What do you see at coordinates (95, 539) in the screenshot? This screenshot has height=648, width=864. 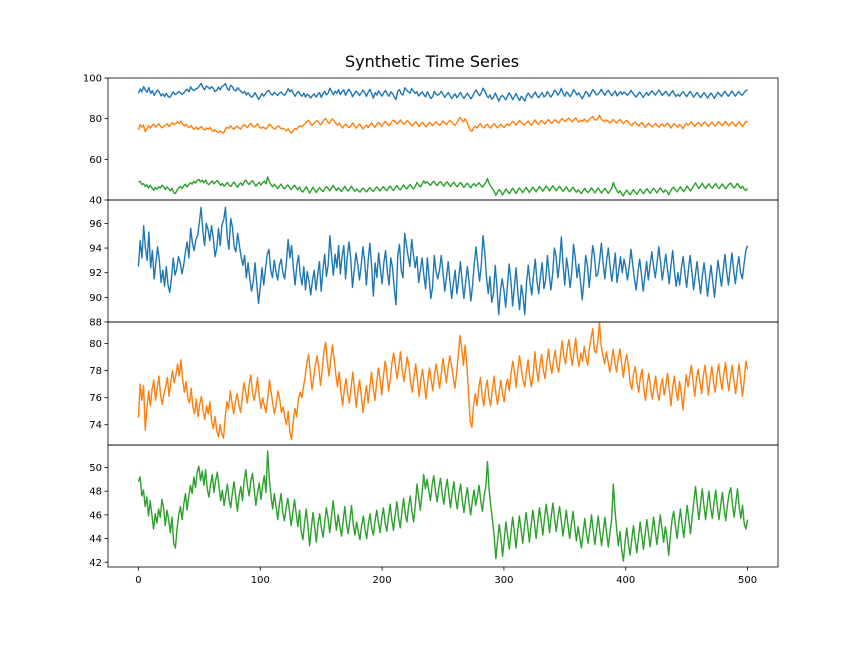 I see `y-tick-label: 44` at bounding box center [95, 539].